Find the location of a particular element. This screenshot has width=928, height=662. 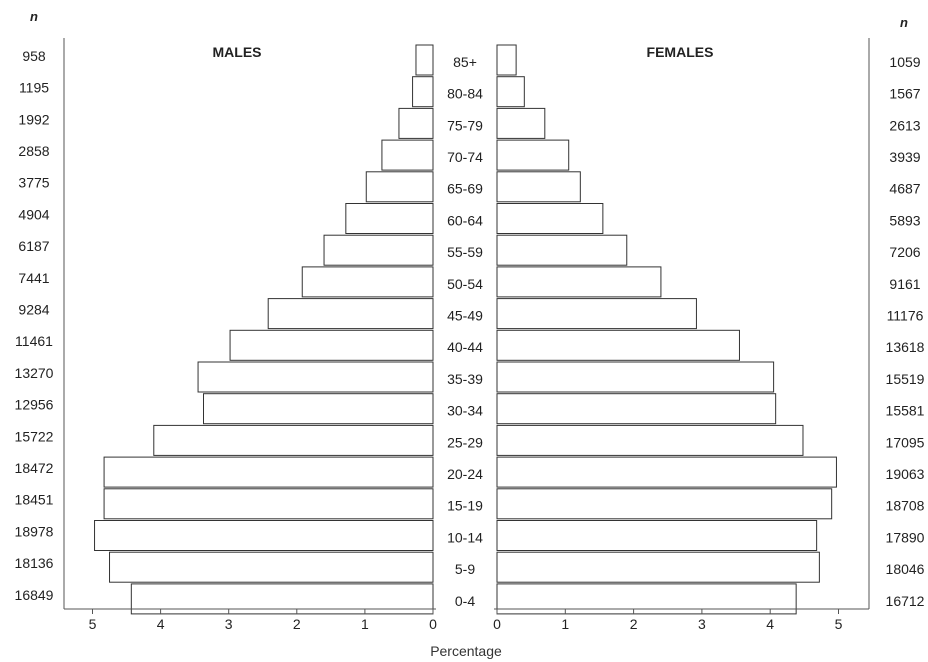

male-n-label: 3775 is located at coordinates (33, 183).